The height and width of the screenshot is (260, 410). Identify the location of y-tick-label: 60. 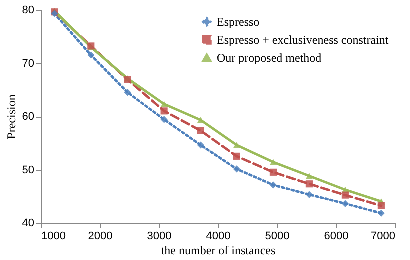
(28, 117).